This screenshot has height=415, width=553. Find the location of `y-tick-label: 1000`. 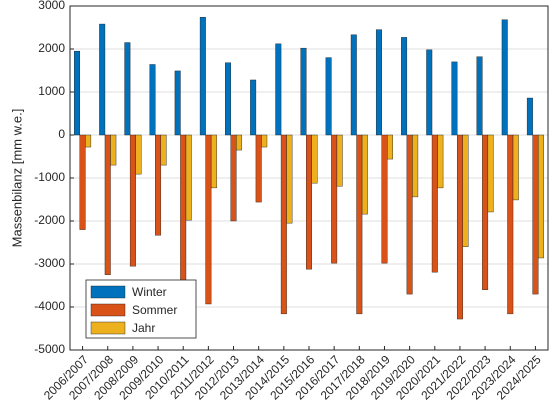

y-tick-label: 1000 is located at coordinates (51, 91).